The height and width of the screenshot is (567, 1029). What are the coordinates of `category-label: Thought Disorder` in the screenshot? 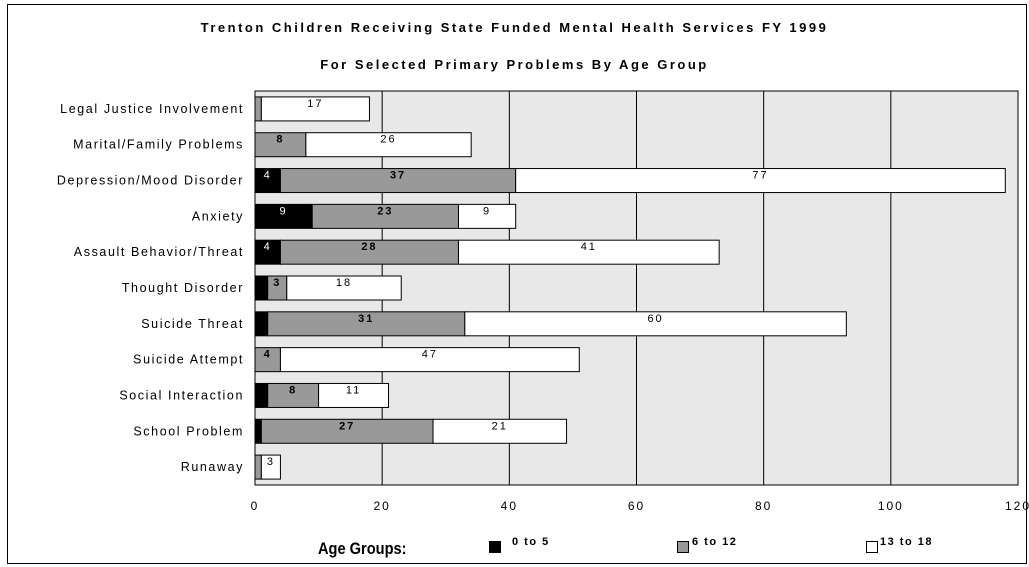 It's located at (183, 288).